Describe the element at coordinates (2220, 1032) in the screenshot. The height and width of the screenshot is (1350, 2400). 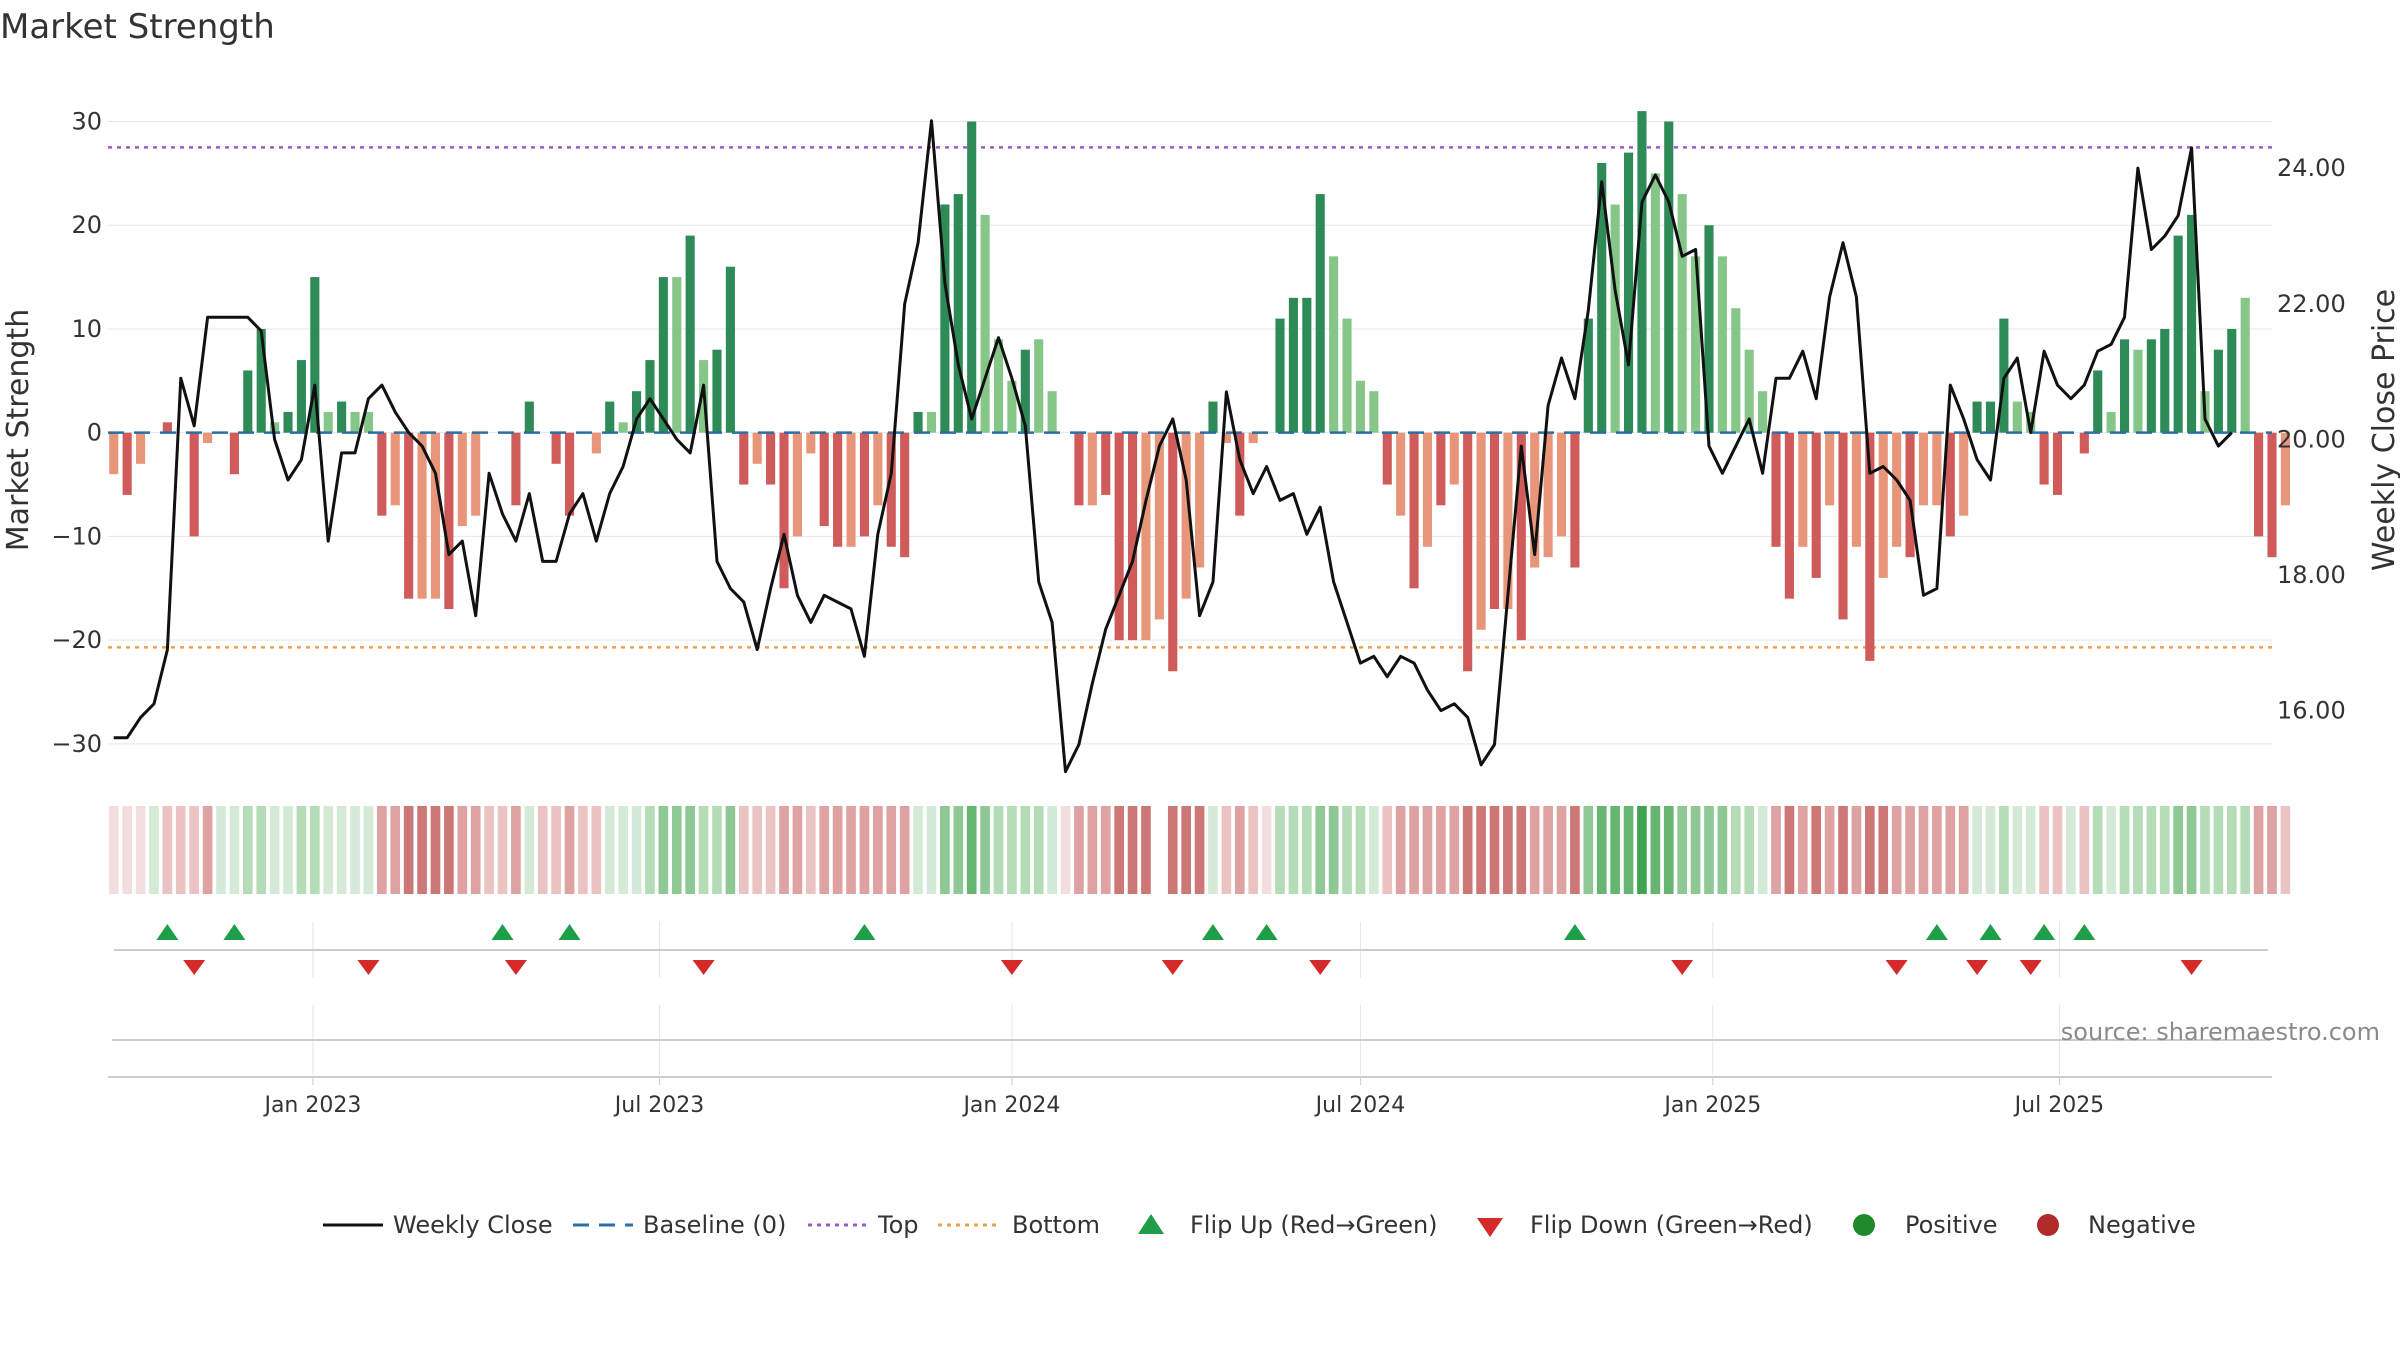
I see `source-credit: source: sharemaestro.com` at that location.